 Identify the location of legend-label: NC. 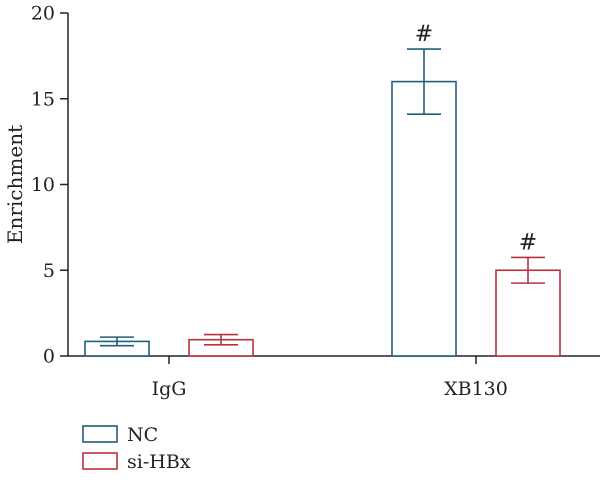
(142, 435).